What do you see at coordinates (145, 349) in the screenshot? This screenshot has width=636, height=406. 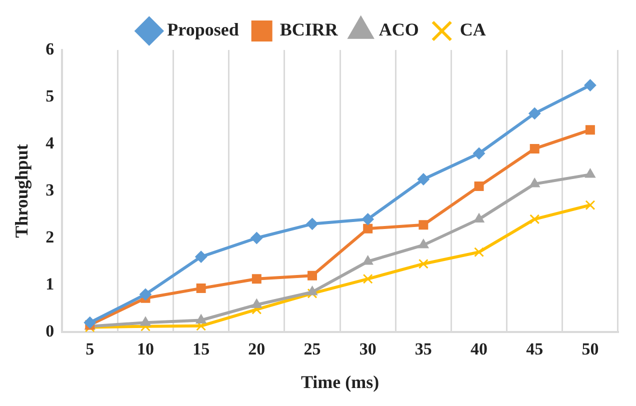 I see `x-tick-label: 10` at bounding box center [145, 349].